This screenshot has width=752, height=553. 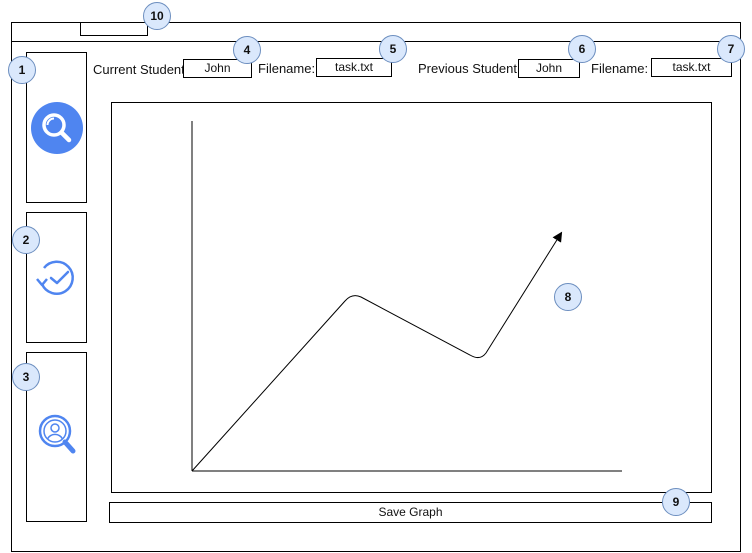 What do you see at coordinates (469, 68) in the screenshot?
I see `previous-student-label: Previous Student:` at bounding box center [469, 68].